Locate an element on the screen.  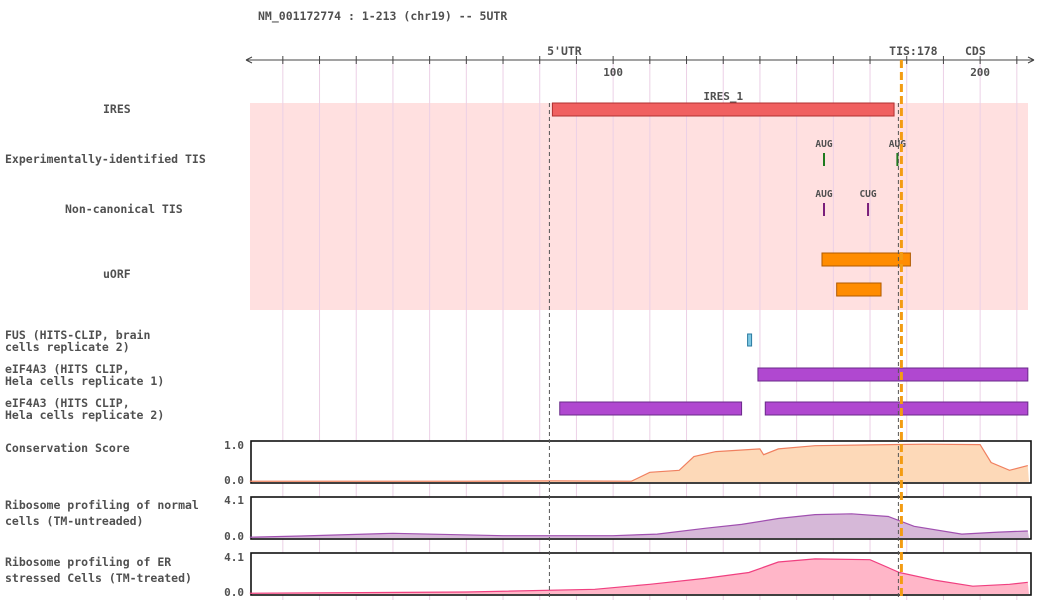
ribo-normal-plot-line is located at coordinates (638, 525).